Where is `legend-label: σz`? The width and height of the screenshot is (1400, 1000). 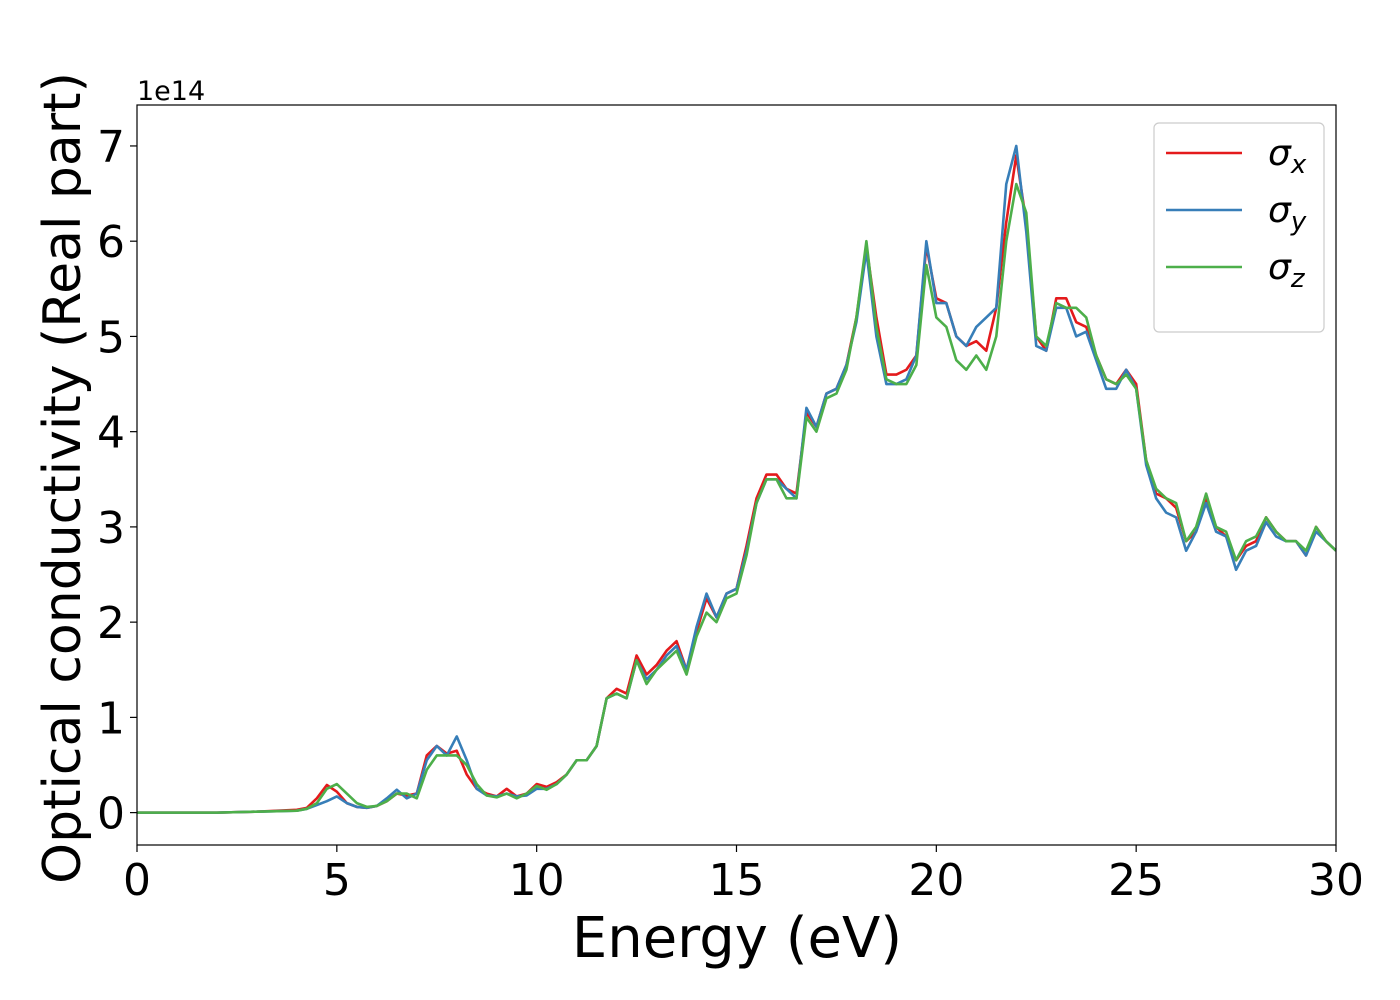
legend-label: σz is located at coordinates (1287, 270).